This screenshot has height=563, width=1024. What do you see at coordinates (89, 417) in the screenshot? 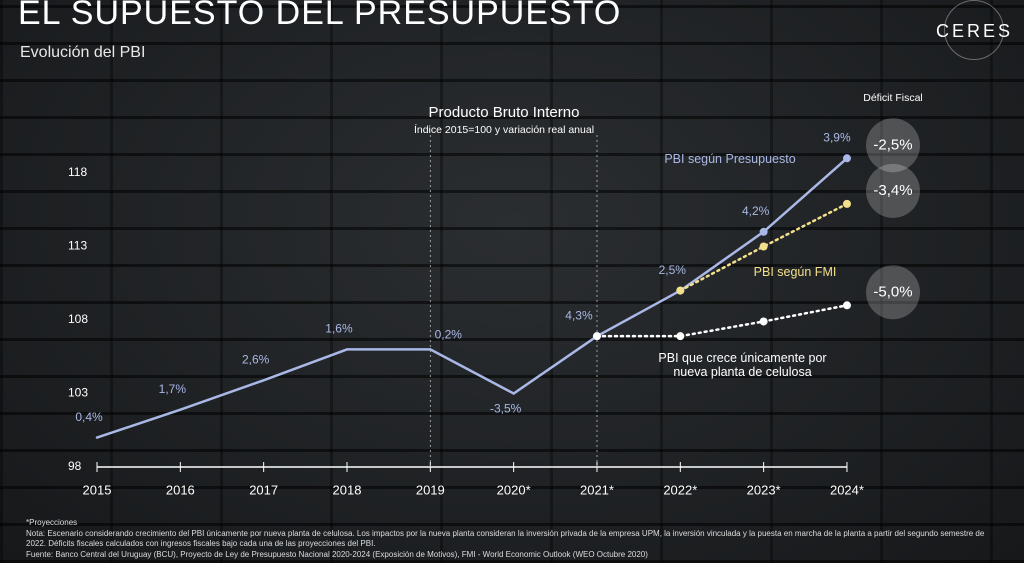
I see `growth-label: 0,4%` at bounding box center [89, 417].